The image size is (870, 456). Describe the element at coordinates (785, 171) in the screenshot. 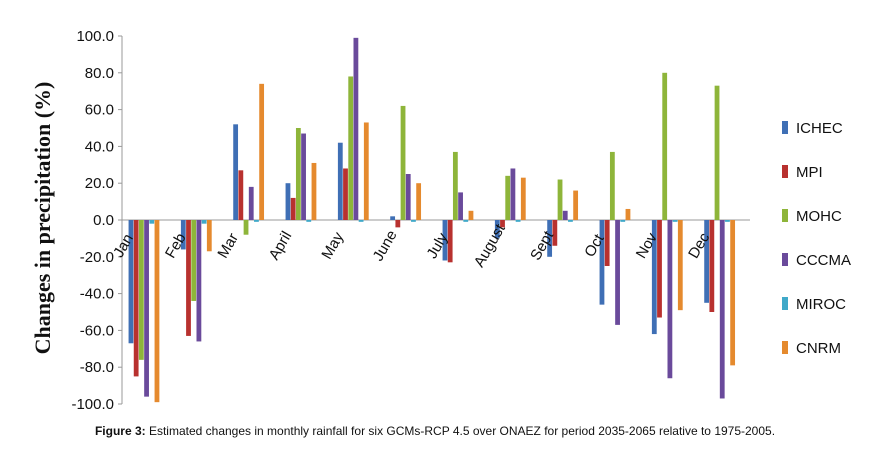

I see `legend-swatch-mpi` at that location.